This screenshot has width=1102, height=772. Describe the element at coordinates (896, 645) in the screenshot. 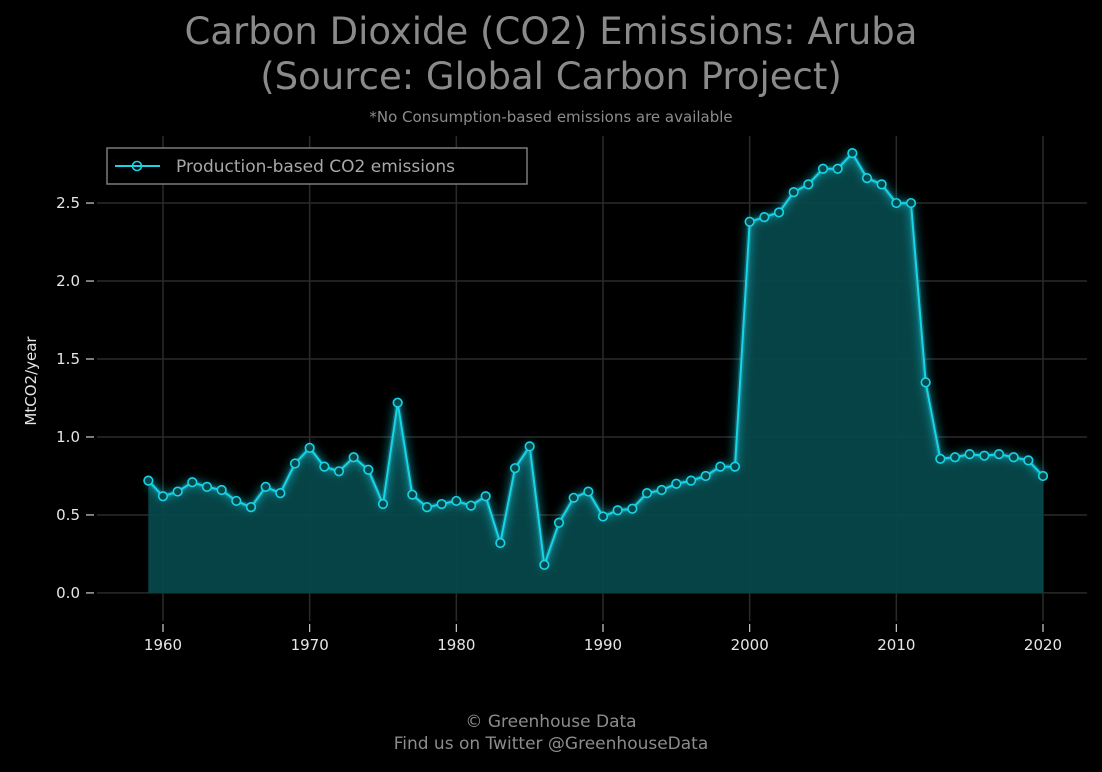

I see `x-tick-label: 2010` at that location.